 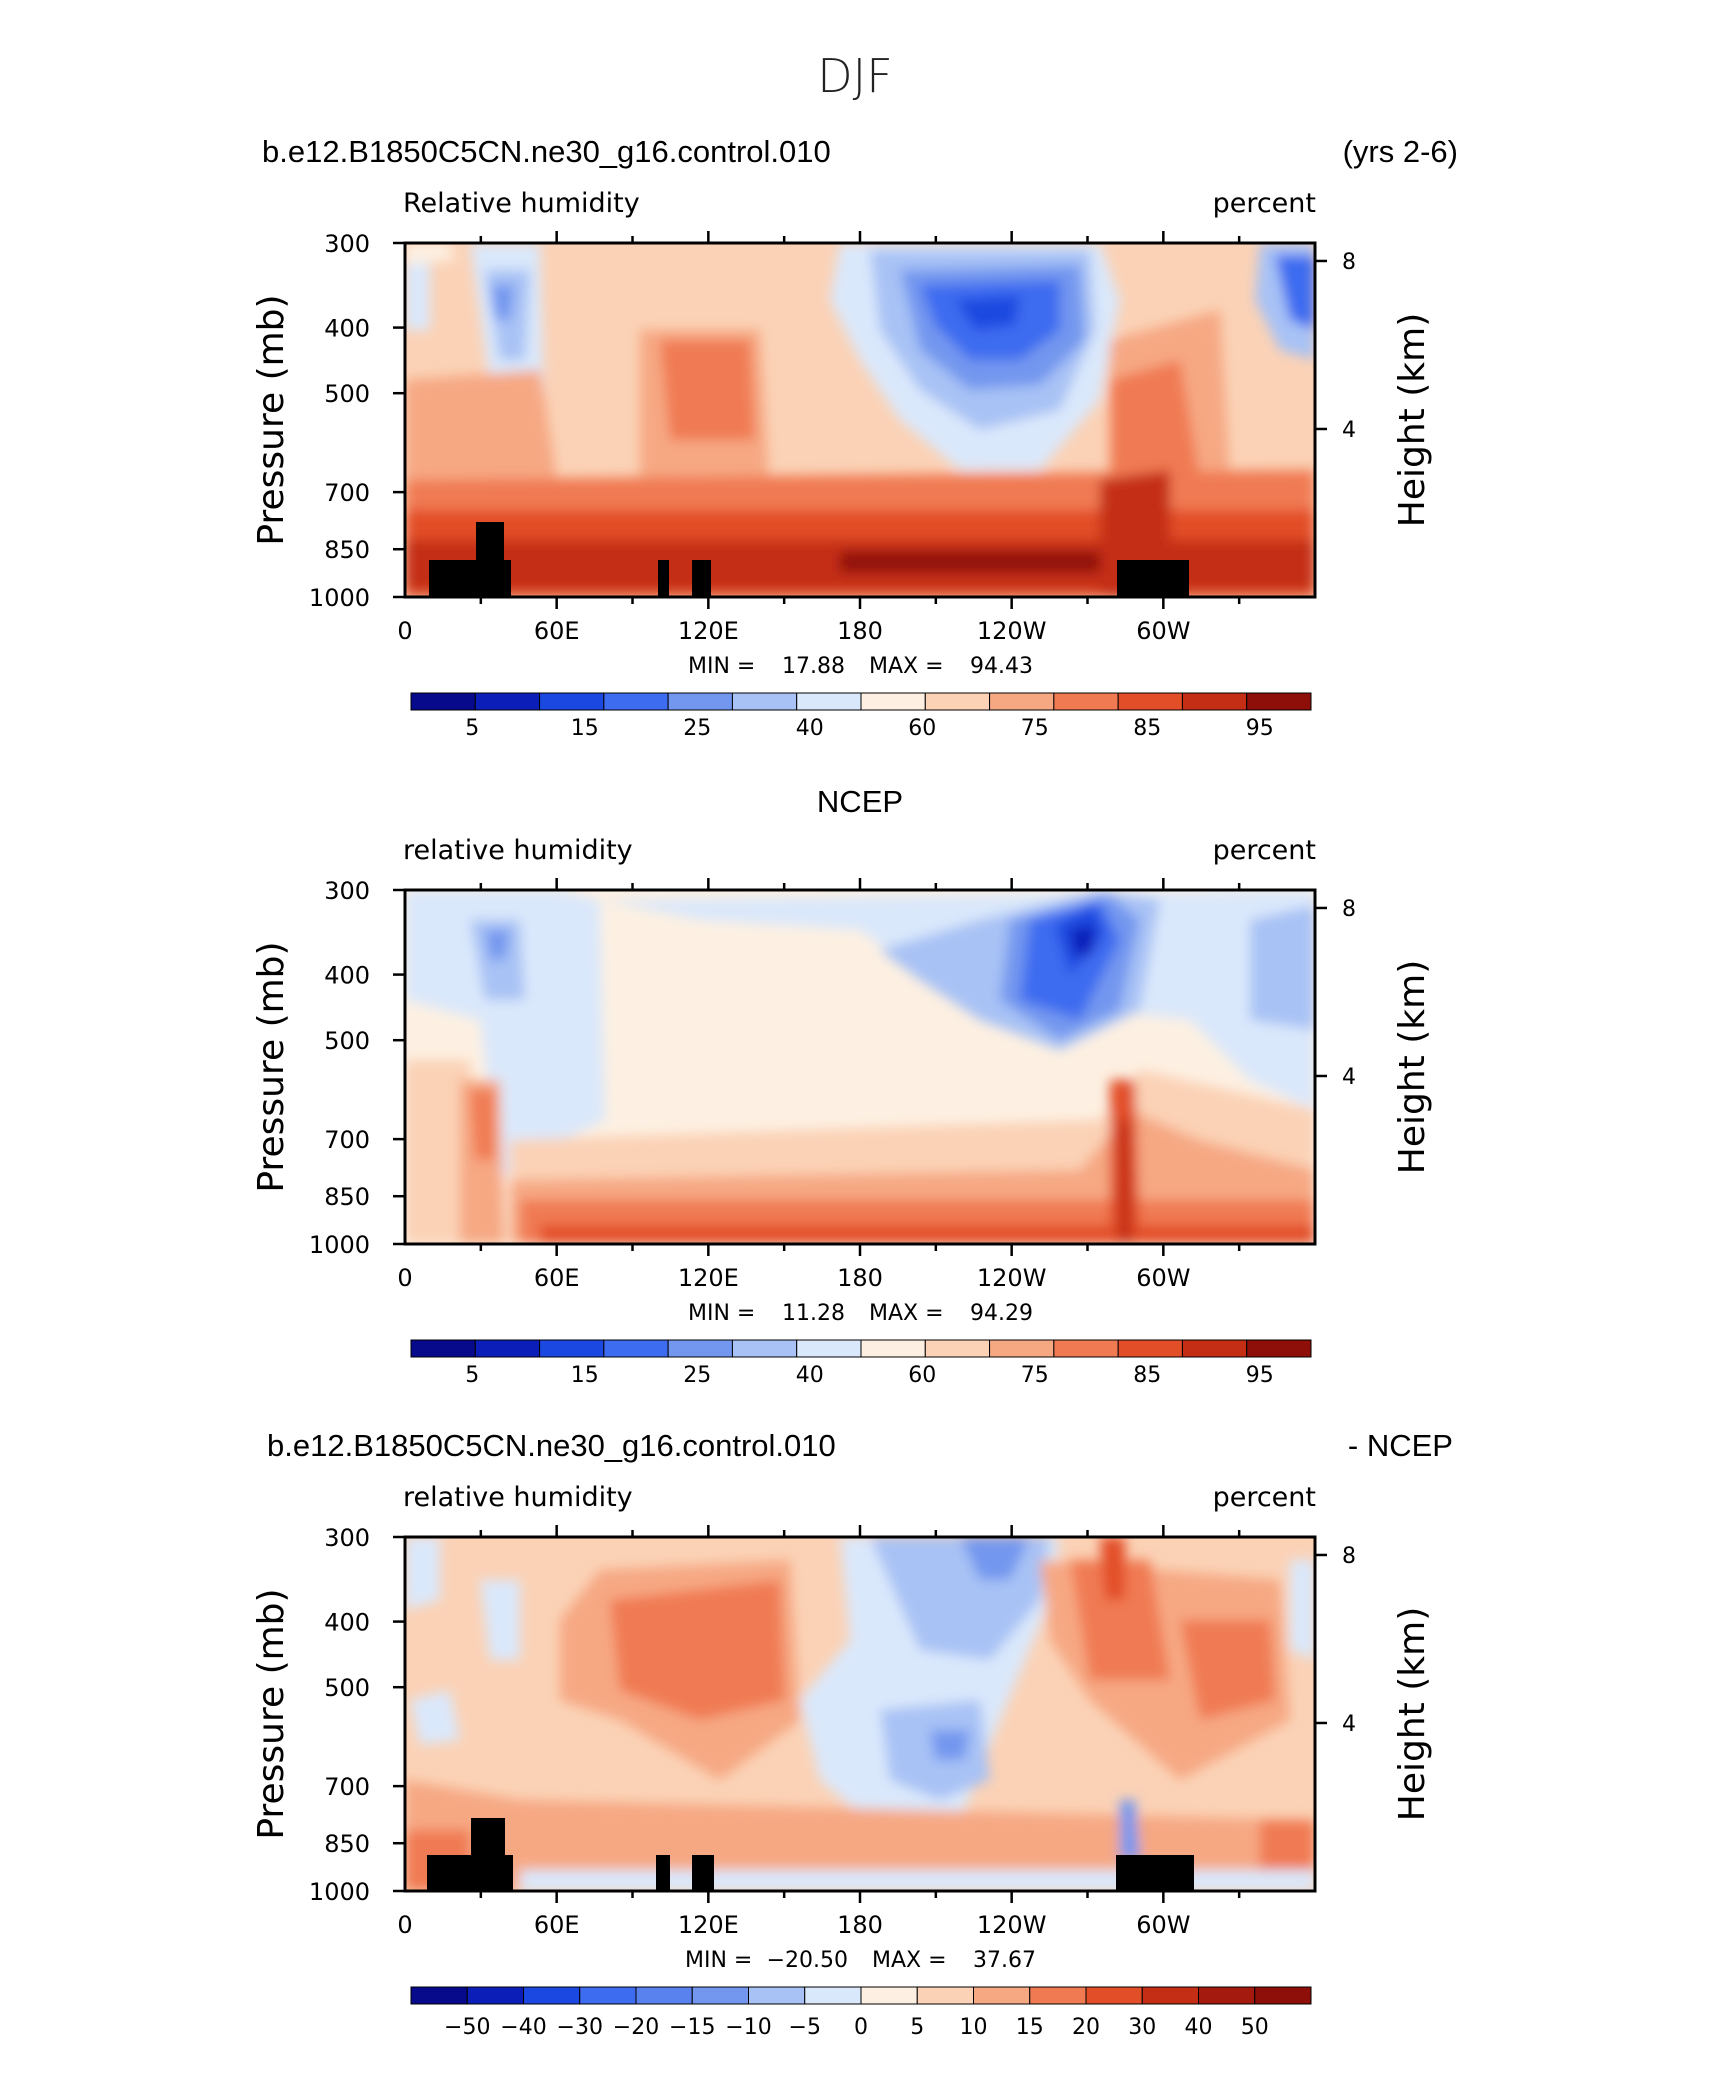 I want to click on colorbar-label: −5, so click(x=805, y=2027).